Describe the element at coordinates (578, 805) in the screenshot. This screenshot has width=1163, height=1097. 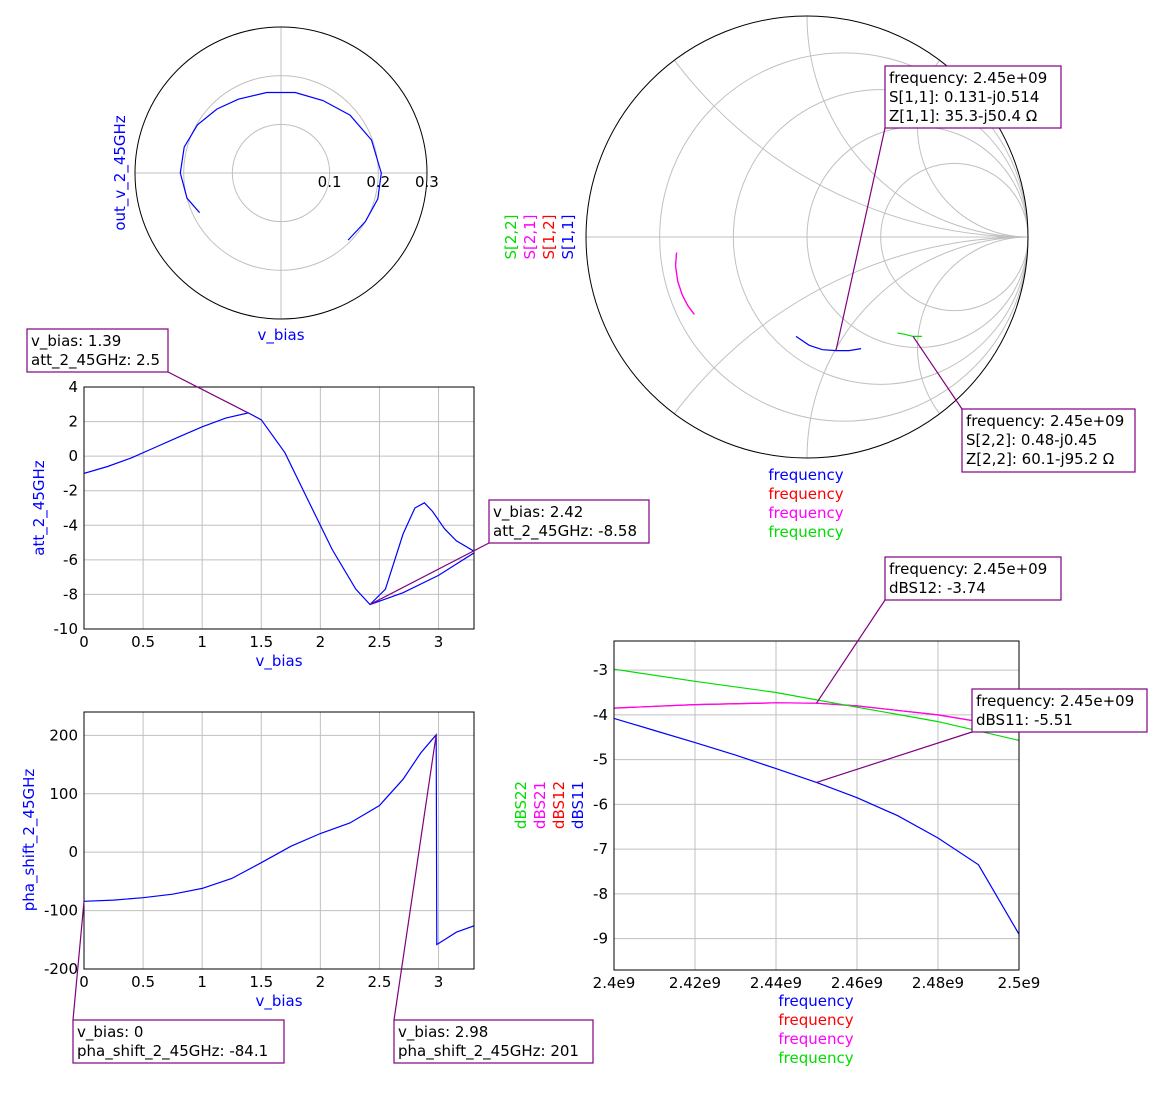
I see `dbs-legend-label: dBS11` at that location.